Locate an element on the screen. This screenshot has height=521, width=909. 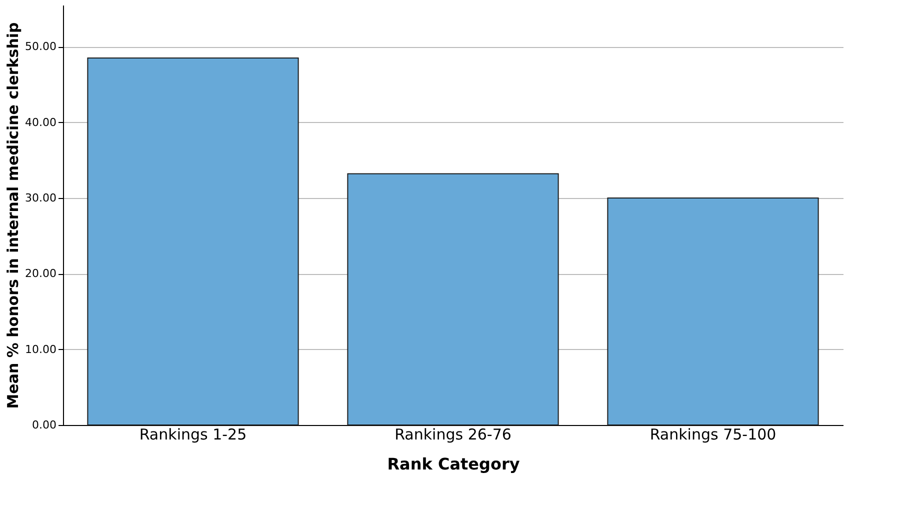
x-tick-label: Rankings 75-100 is located at coordinates (713, 435).